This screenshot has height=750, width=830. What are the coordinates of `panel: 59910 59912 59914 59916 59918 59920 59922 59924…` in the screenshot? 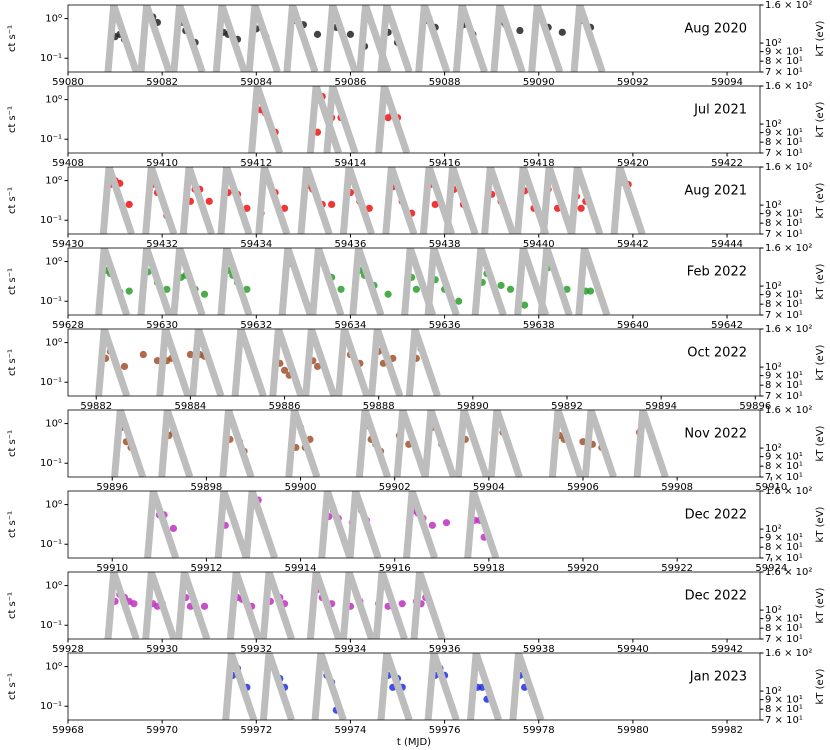 It's located at (416, 530).